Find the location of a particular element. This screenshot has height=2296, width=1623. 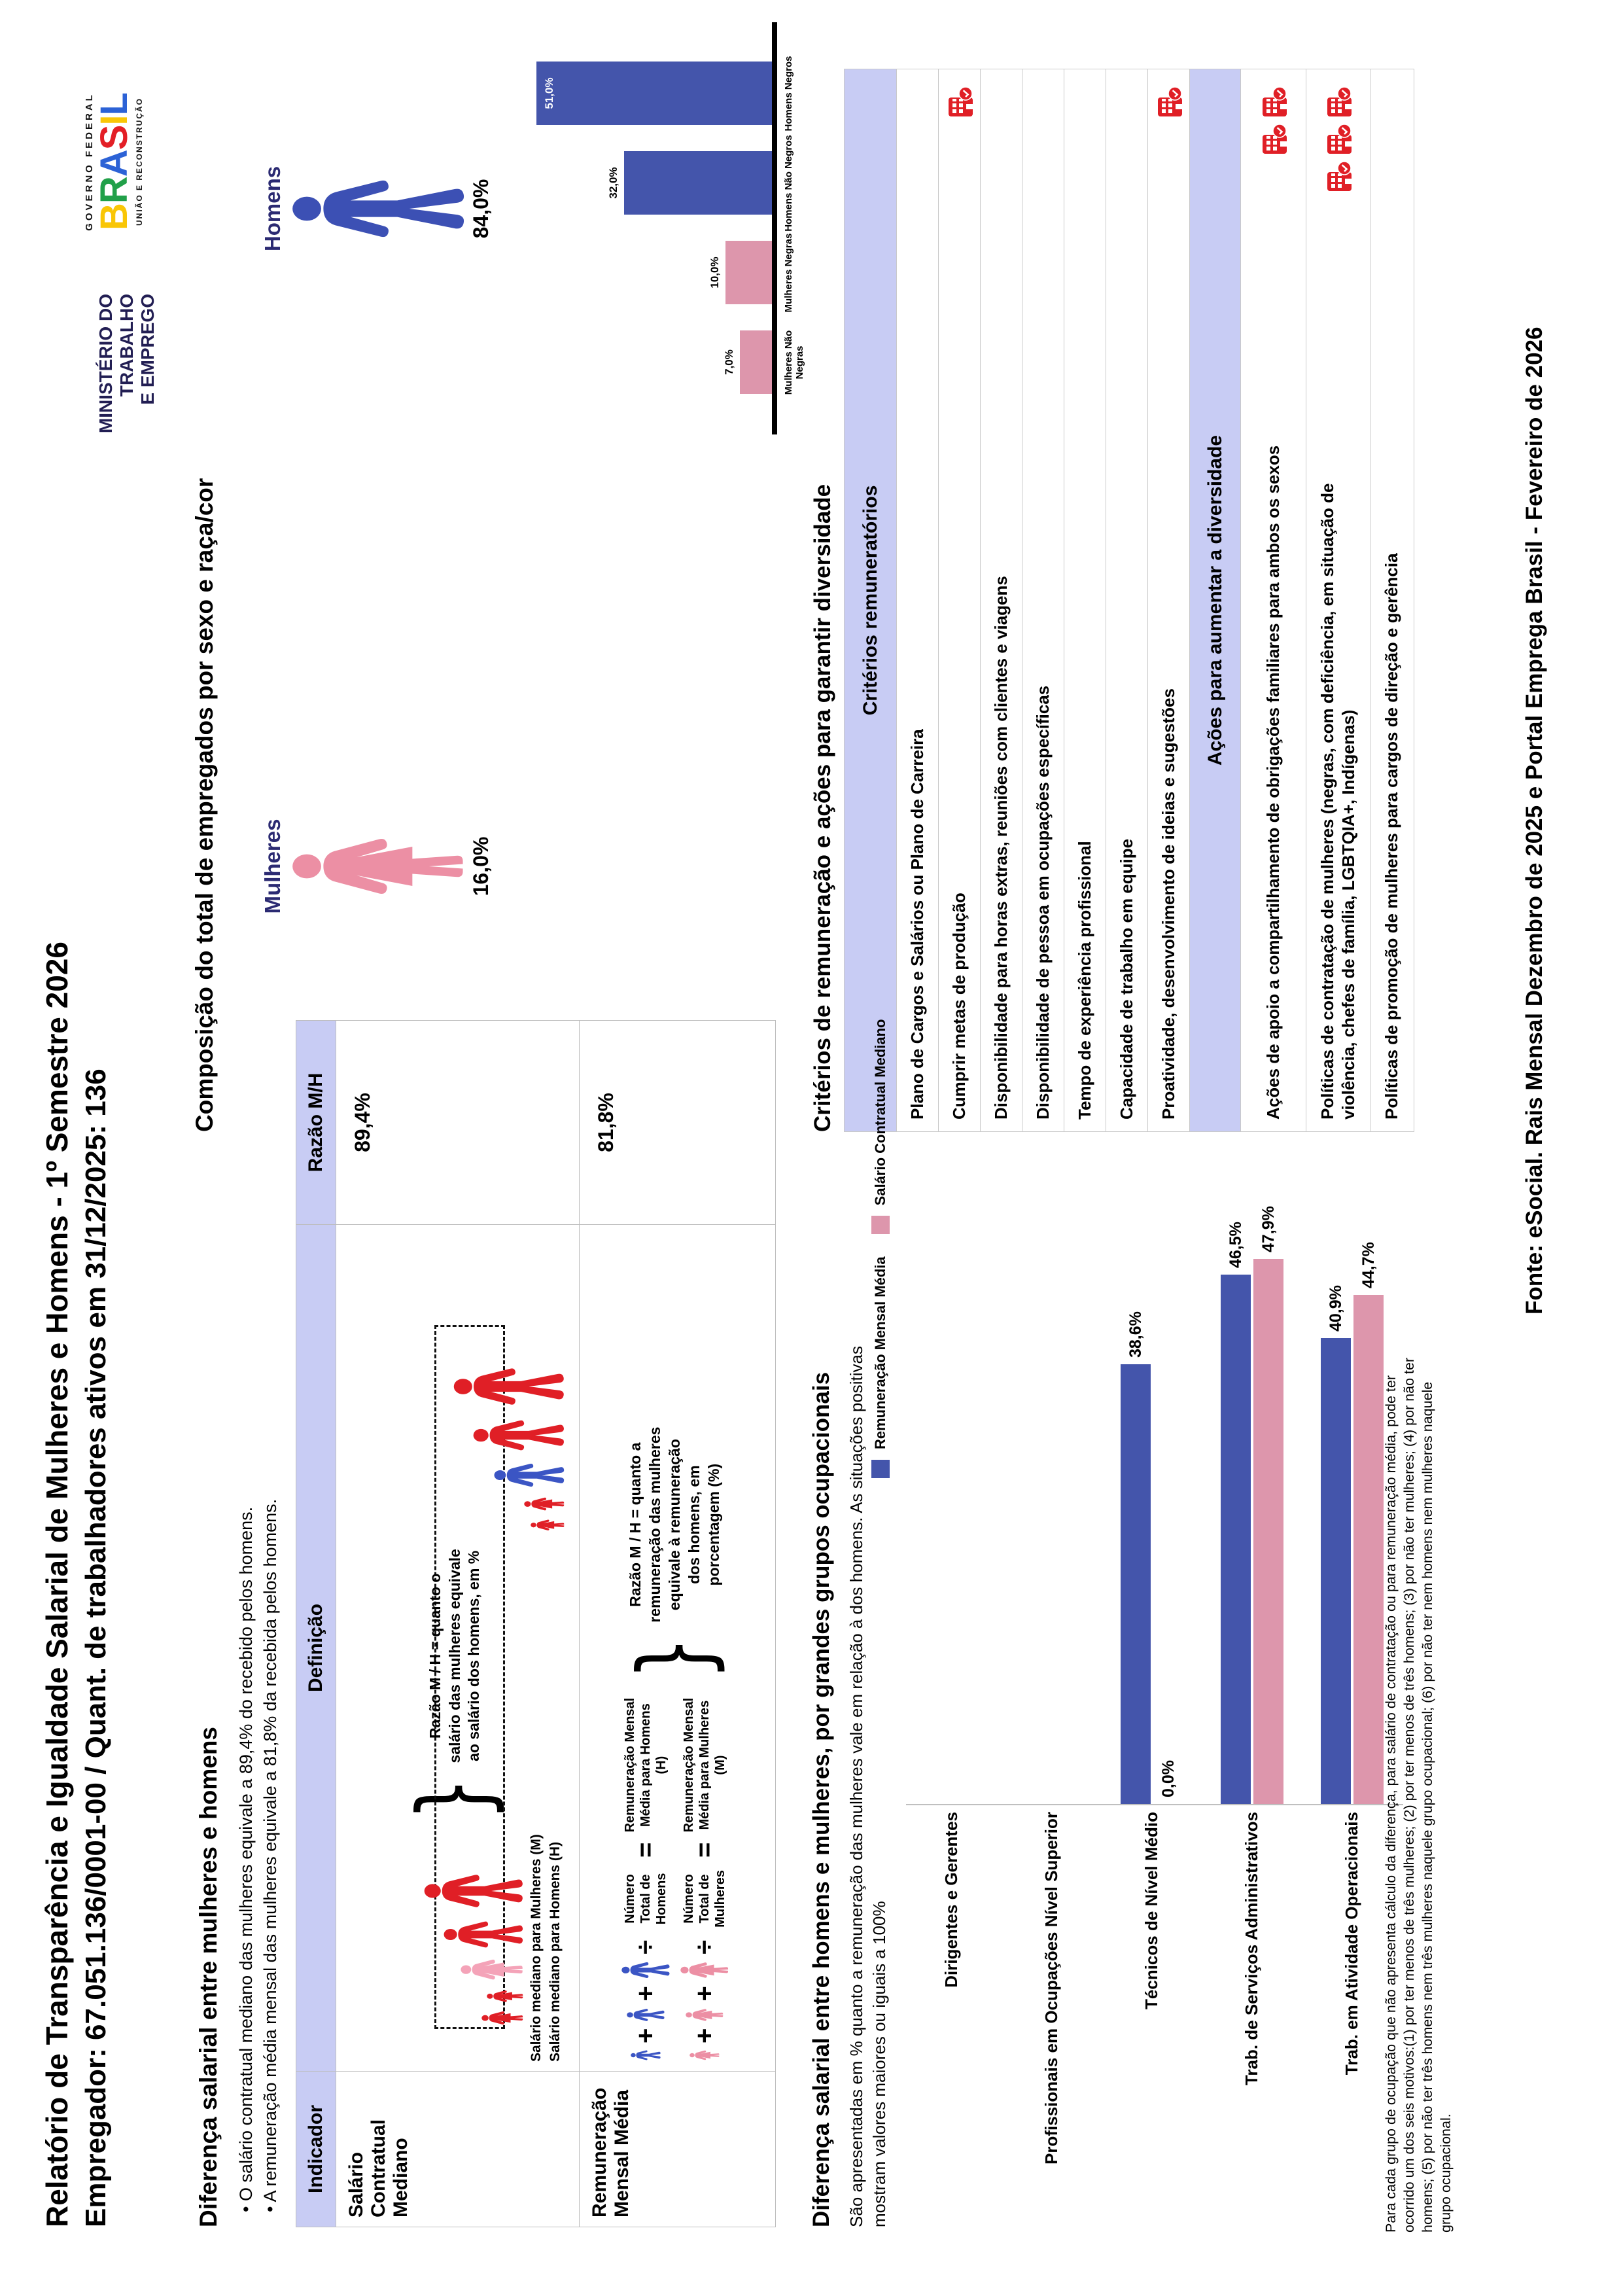

women-salary-cluster is located at coordinates (474, 1948).